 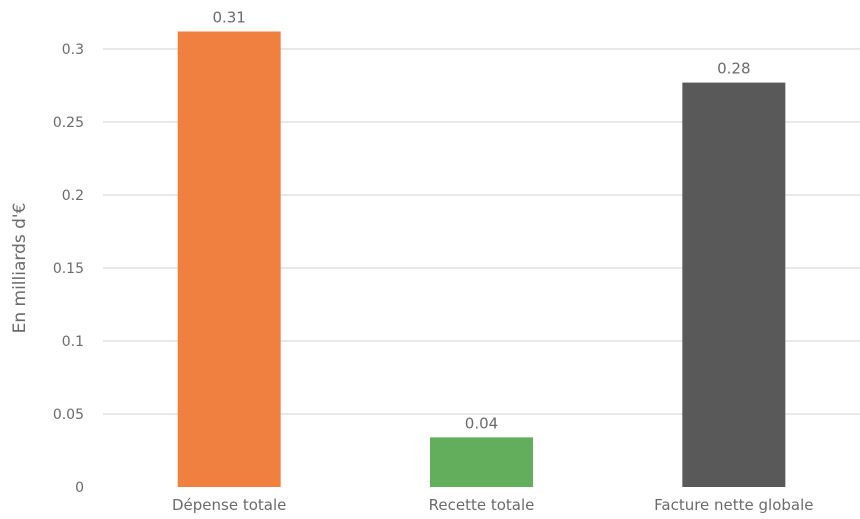 I want to click on x-category-label: Dépense totale, so click(x=229, y=505).